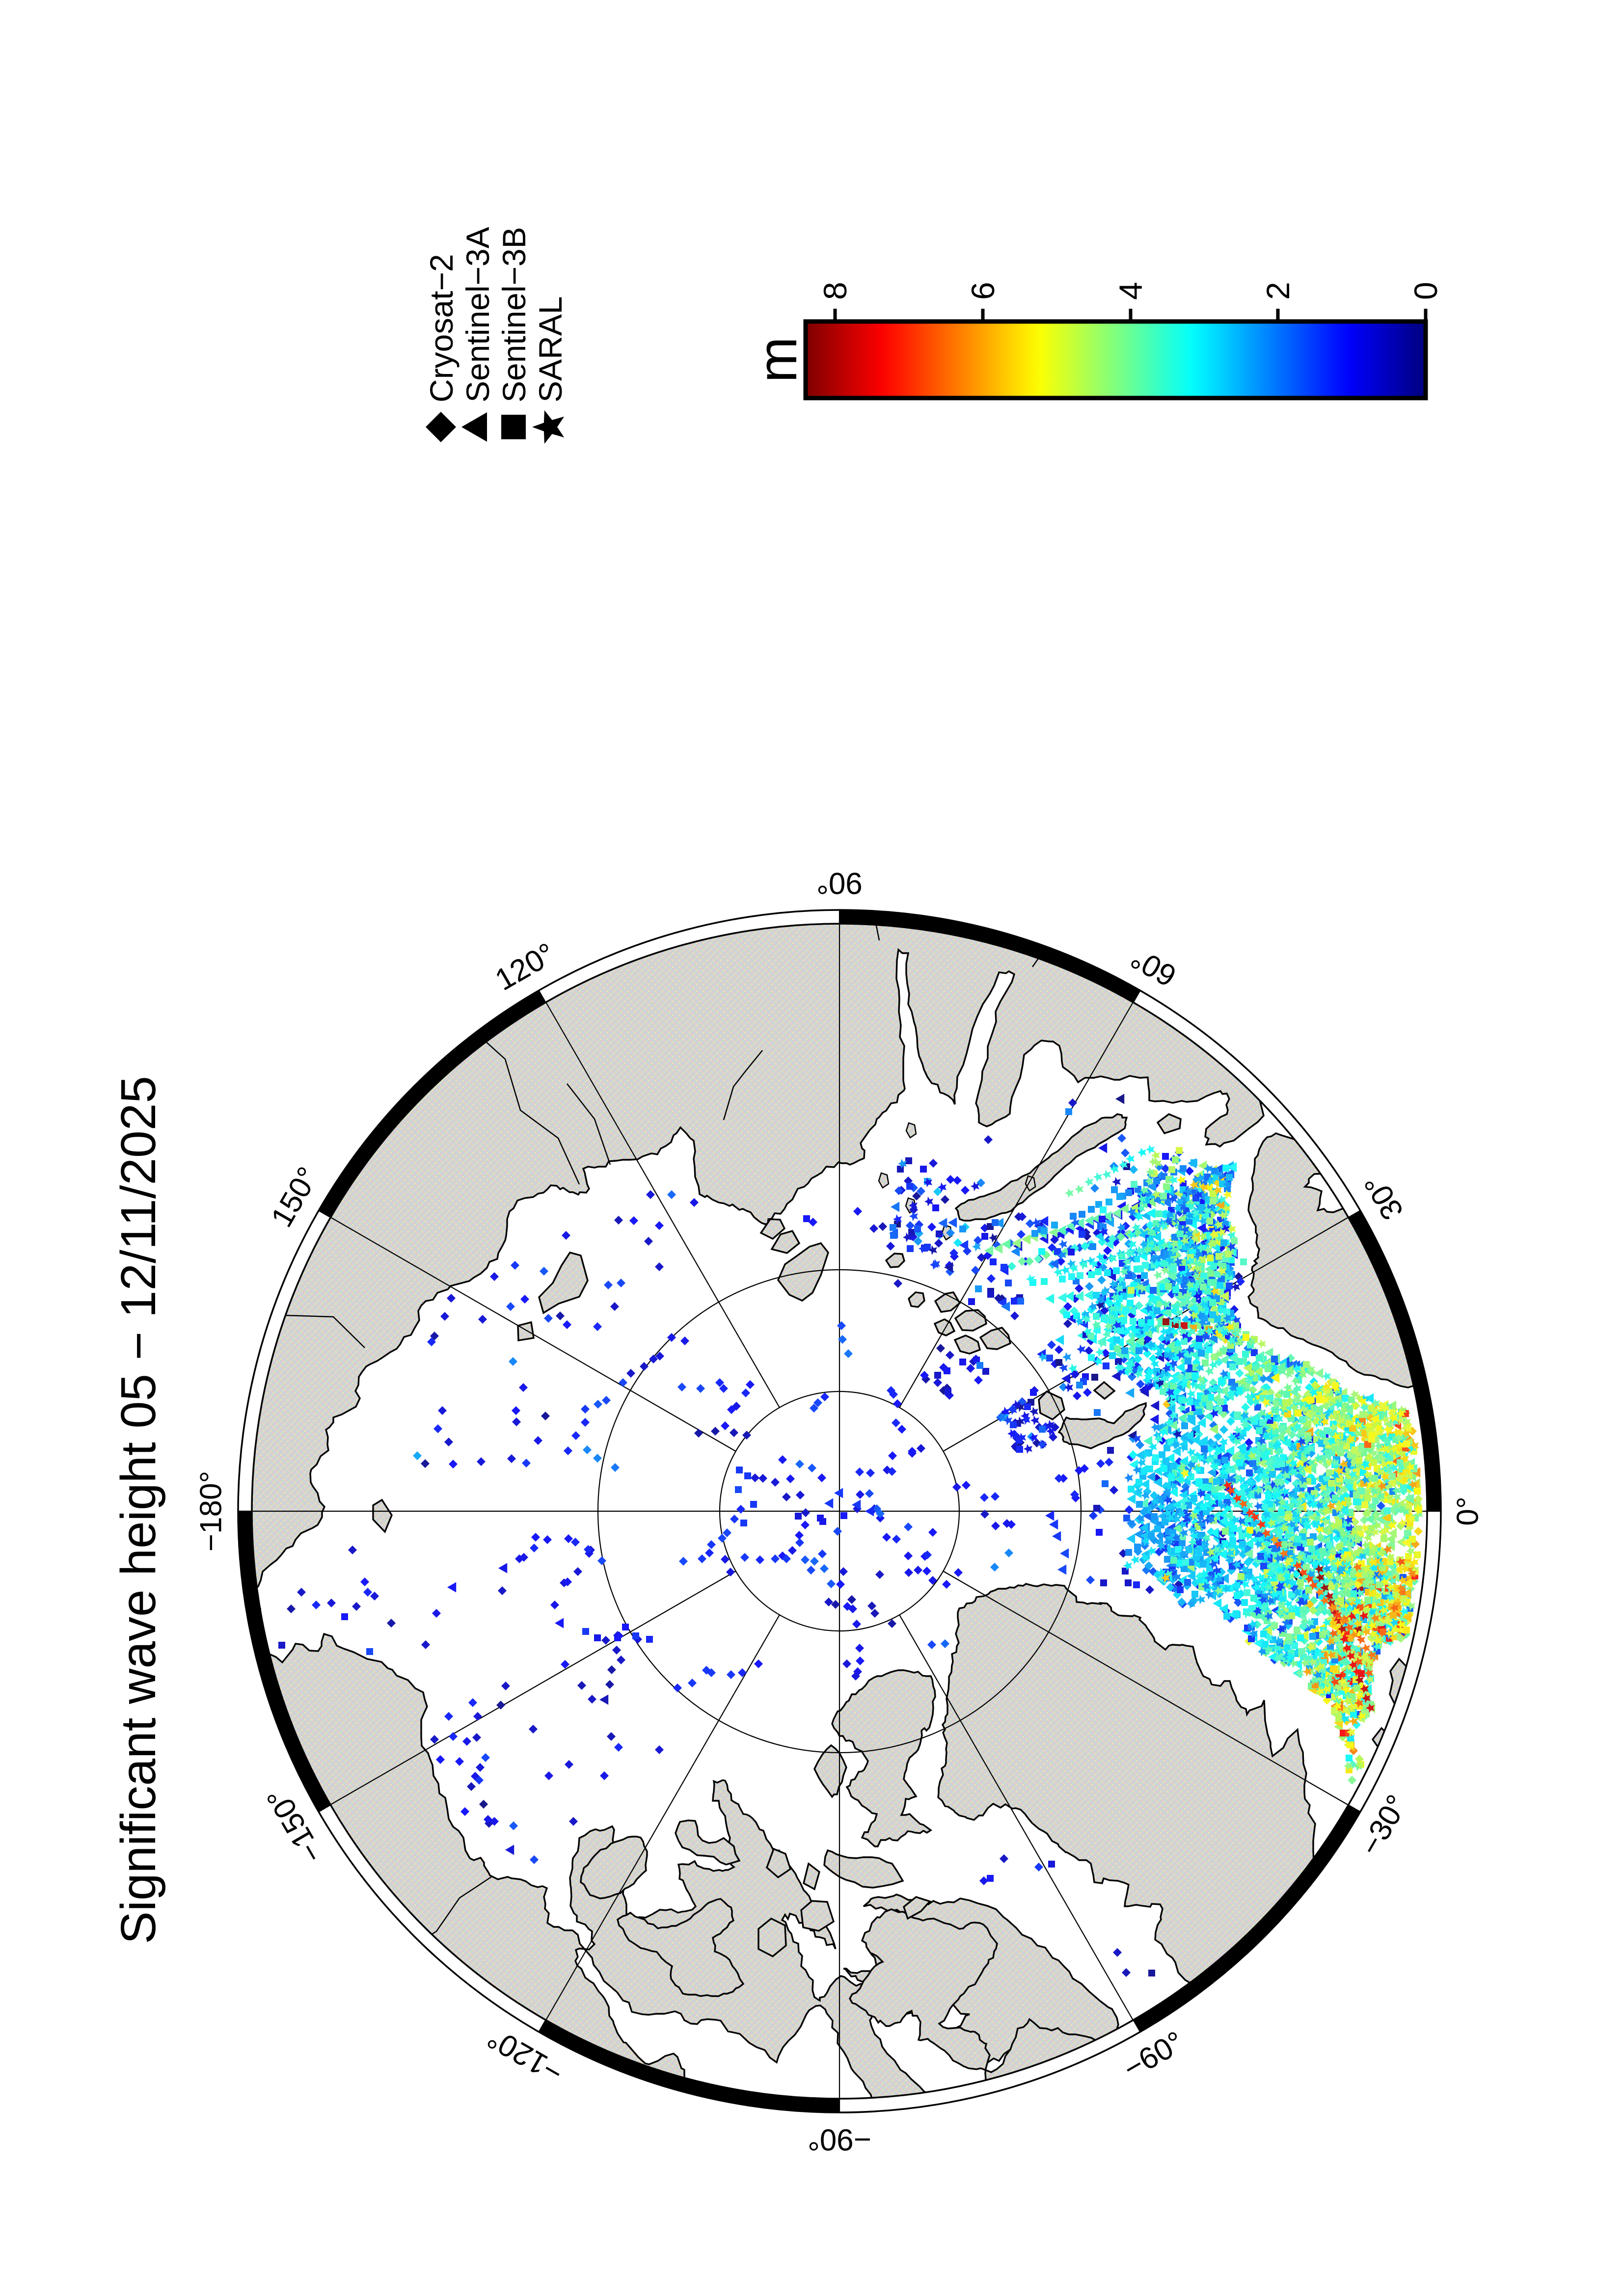 This screenshot has width=1623, height=2296. I want to click on svg-text: 0, so click(1426, 291).